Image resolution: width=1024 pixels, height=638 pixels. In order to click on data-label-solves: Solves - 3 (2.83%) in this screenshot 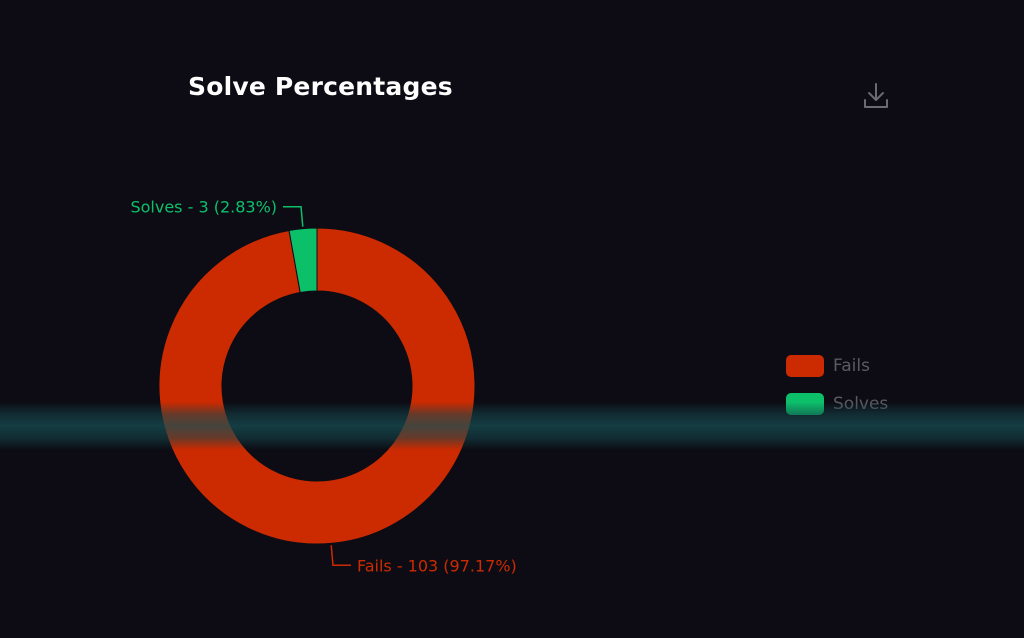, I will do `click(203, 207)`.